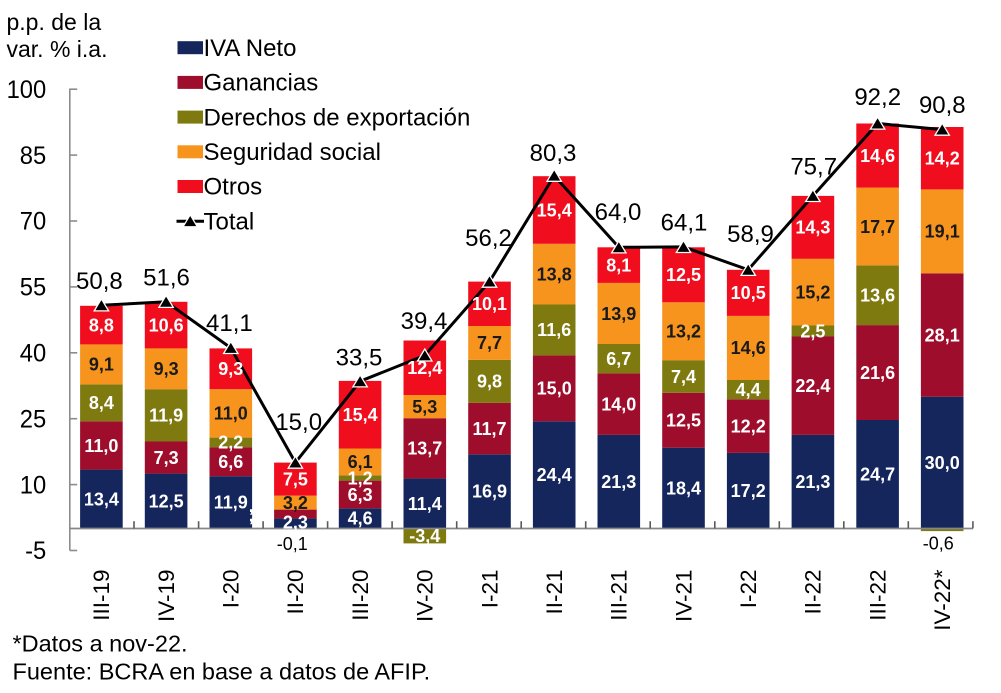  Describe the element at coordinates (166, 278) in the screenshot. I see `svg-text: 51,6` at that location.